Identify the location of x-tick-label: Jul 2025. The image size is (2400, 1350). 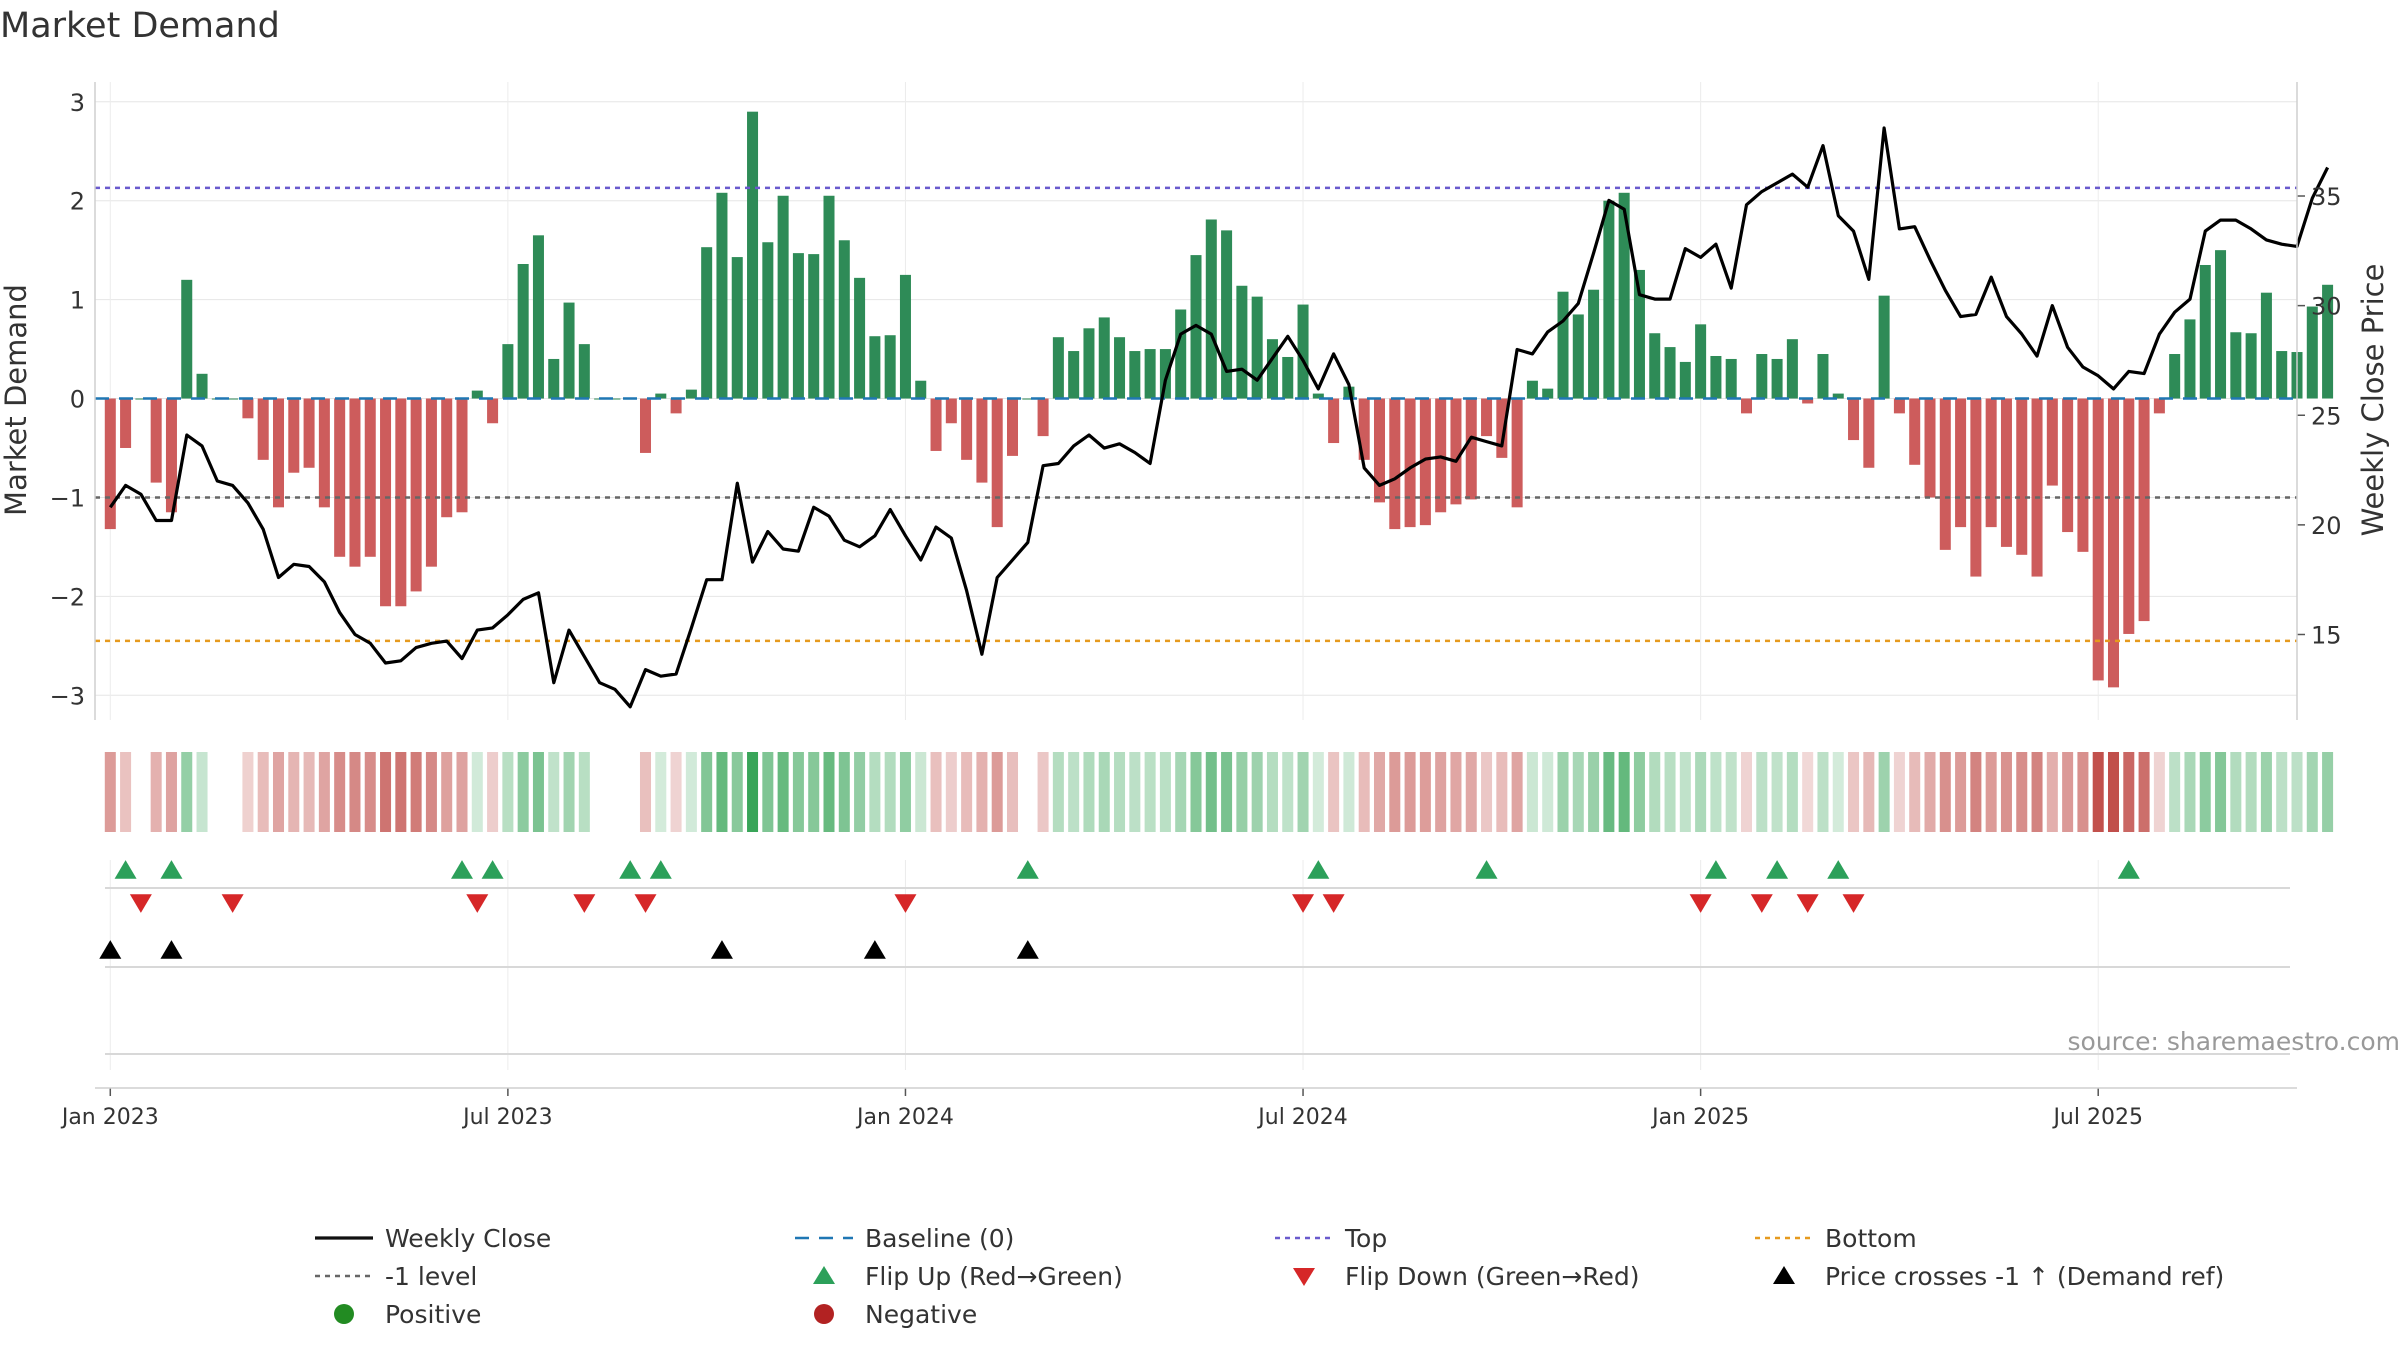
(2097, 1117).